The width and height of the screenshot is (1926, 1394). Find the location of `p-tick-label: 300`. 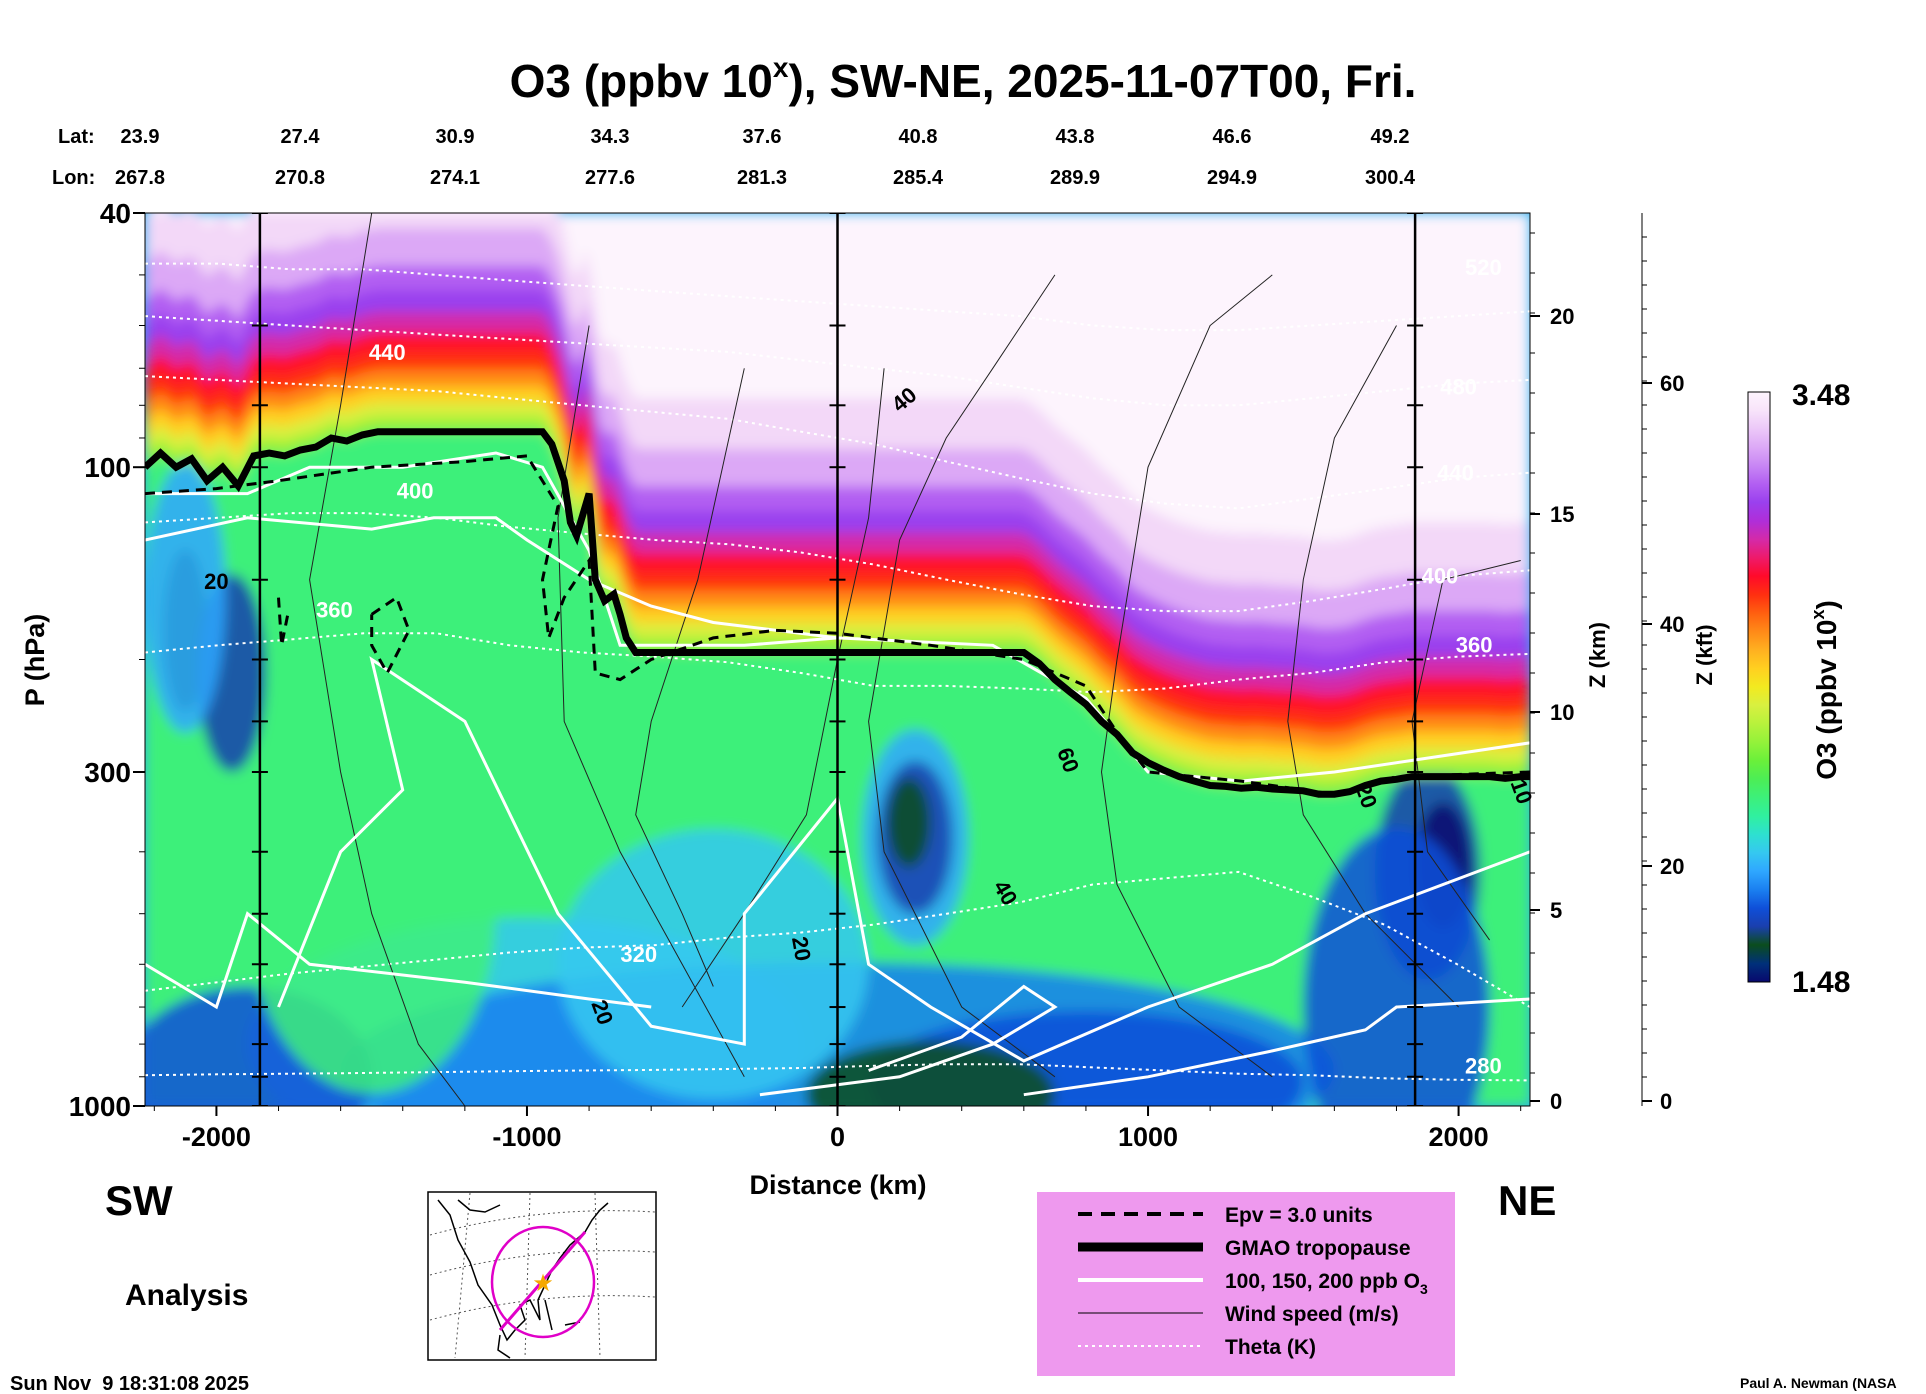

p-tick-label: 300 is located at coordinates (107, 772).